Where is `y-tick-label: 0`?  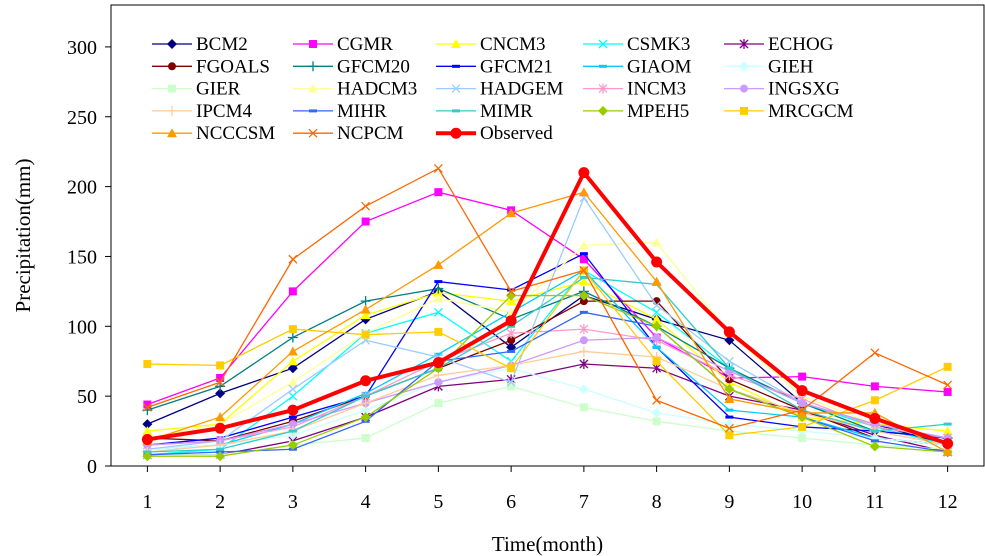
y-tick-label: 0 is located at coordinates (92, 467).